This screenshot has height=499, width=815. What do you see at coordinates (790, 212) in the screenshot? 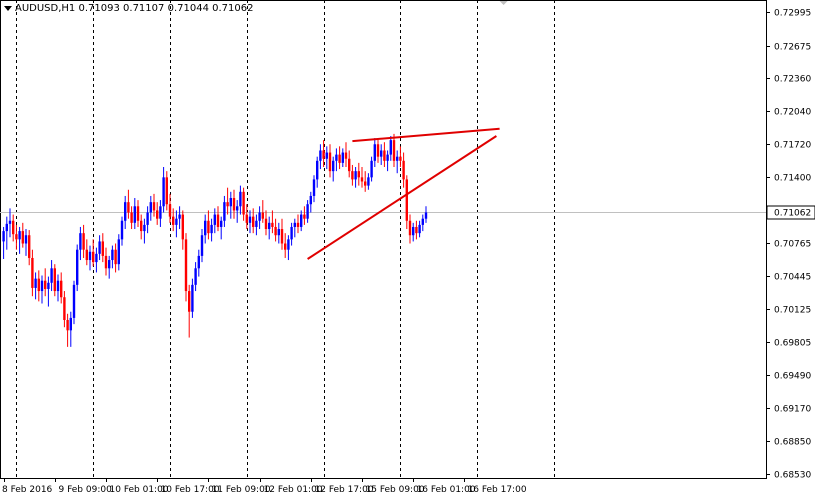
I see `current-price-tag` at bounding box center [790, 212].